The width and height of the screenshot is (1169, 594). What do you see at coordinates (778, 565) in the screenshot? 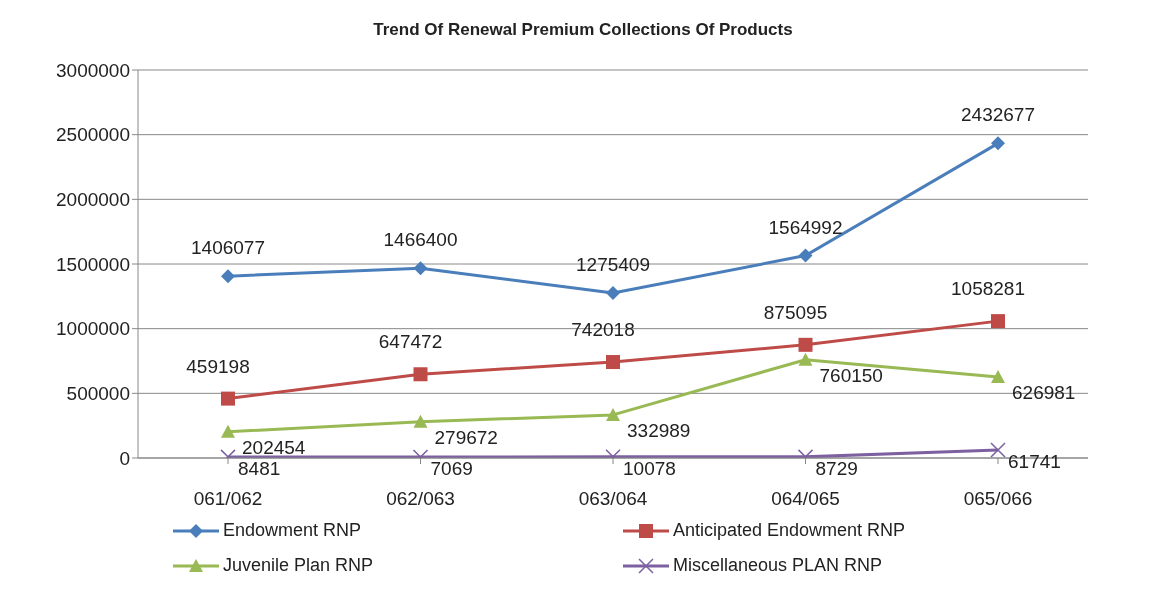
I see `legend-label: Miscellaneous PLAN RNP` at bounding box center [778, 565].